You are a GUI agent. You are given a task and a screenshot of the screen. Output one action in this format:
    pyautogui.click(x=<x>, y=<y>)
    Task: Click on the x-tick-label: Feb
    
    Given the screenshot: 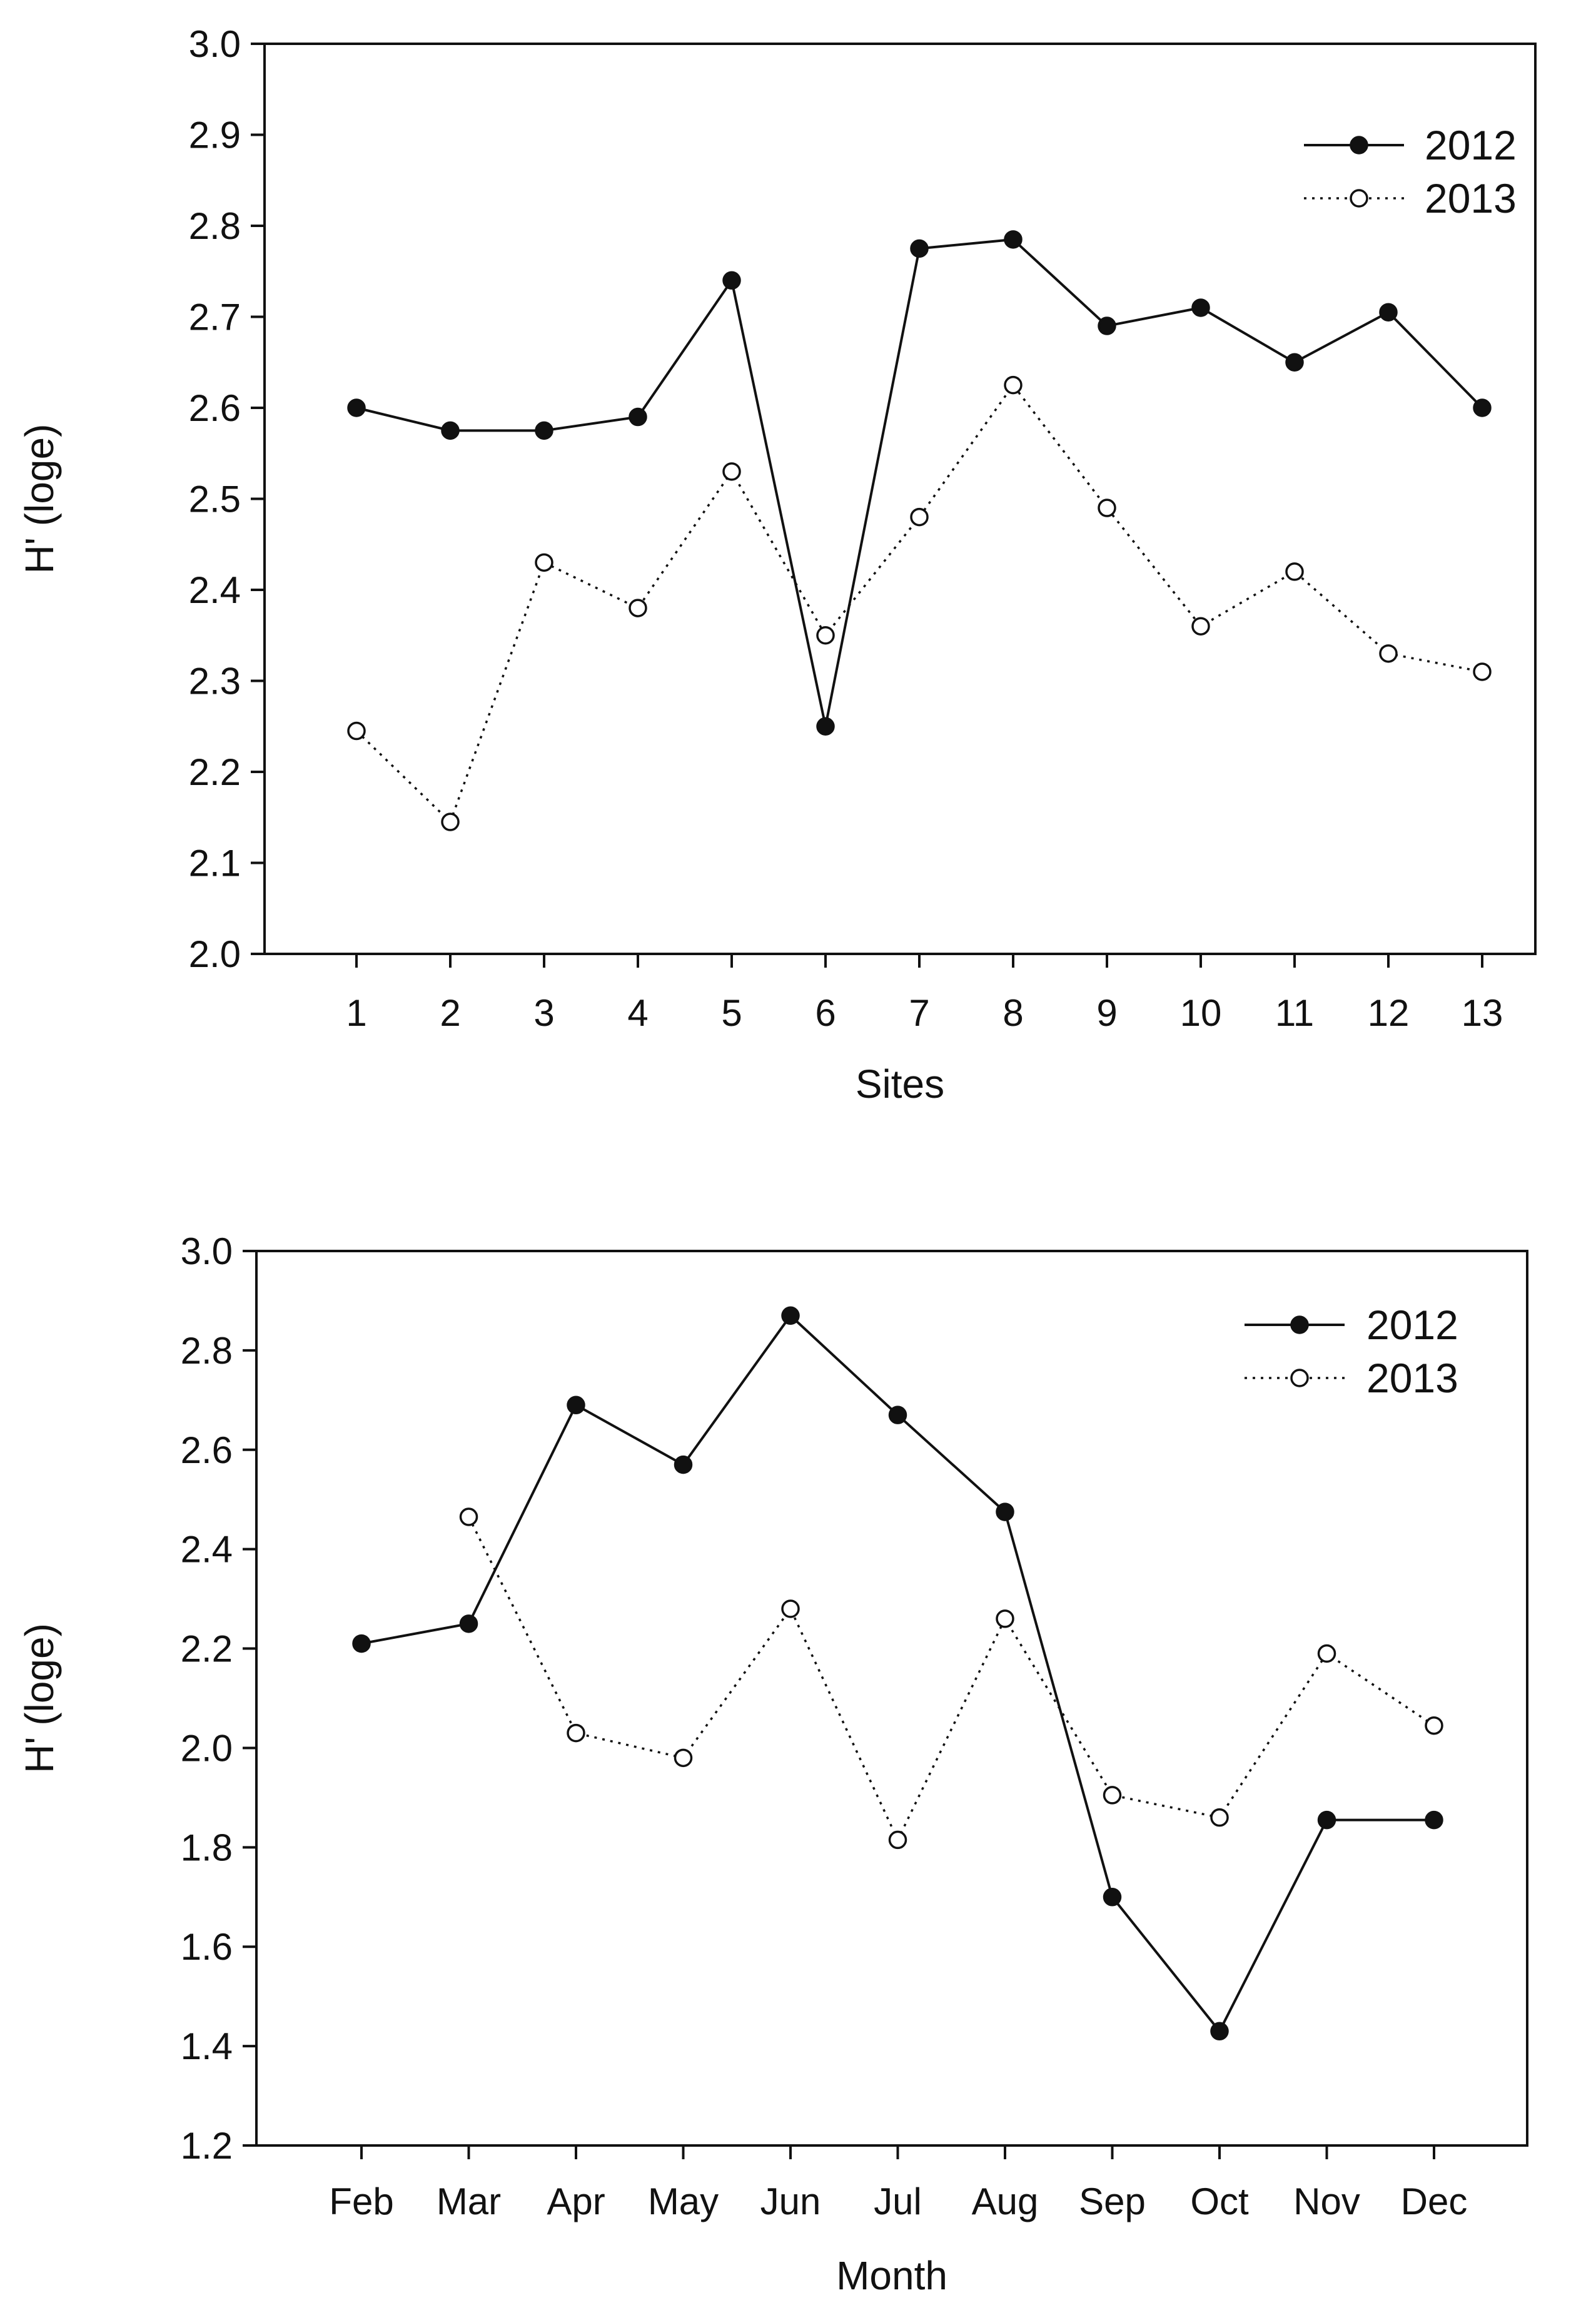 What is the action you would take?
    pyautogui.click(x=361, y=2201)
    